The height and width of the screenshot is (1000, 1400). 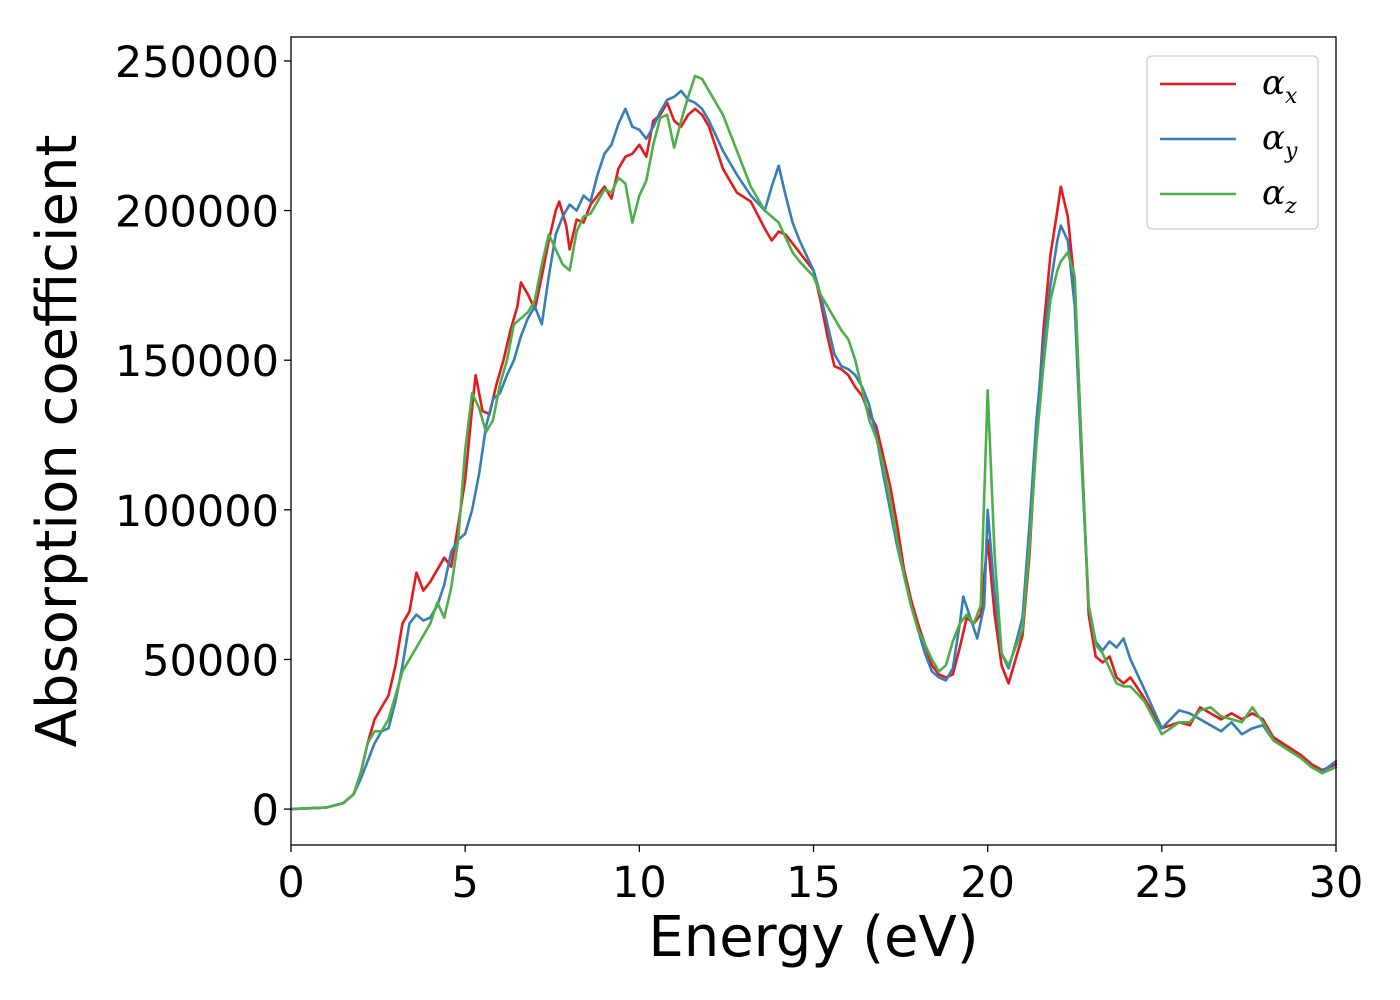 I want to click on legend-label-x: αx, so click(x=1280, y=86).